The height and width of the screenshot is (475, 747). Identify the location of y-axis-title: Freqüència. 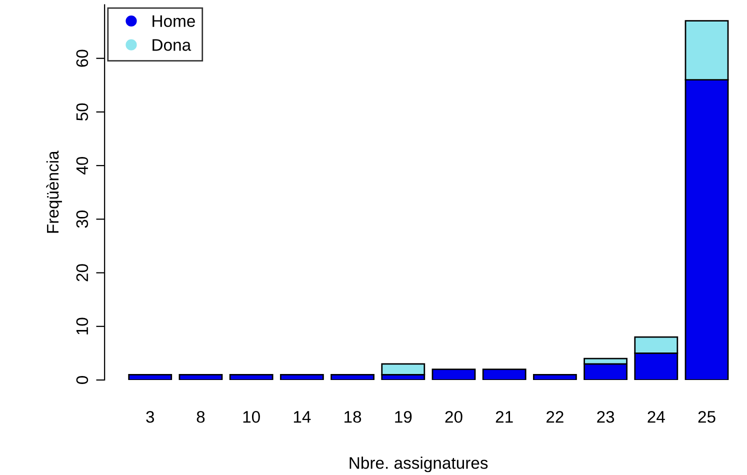
(54, 191).